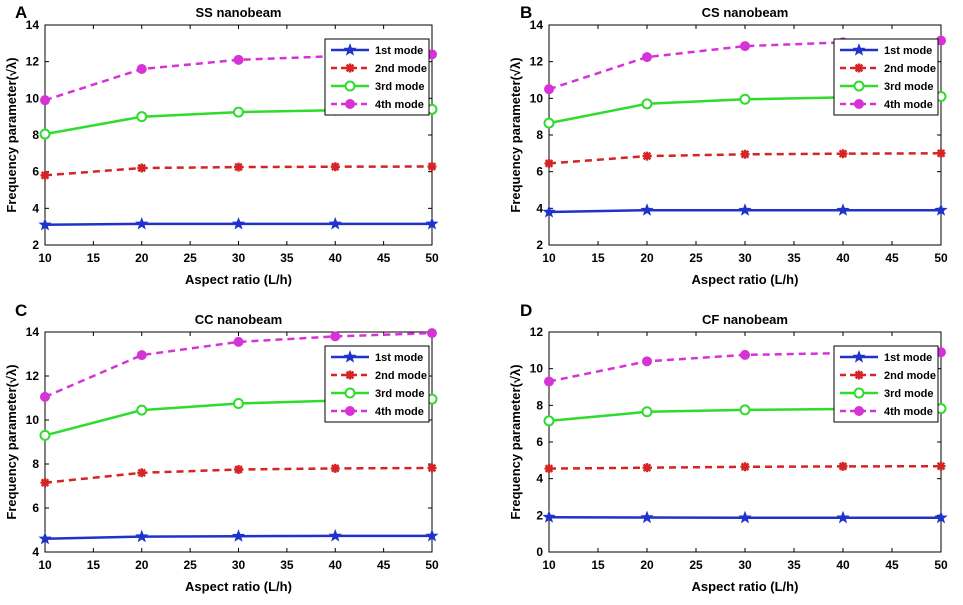 Image resolution: width=963 pixels, height=605 pixels. What do you see at coordinates (745, 258) in the screenshot?
I see `x-tick-label: 30` at bounding box center [745, 258].